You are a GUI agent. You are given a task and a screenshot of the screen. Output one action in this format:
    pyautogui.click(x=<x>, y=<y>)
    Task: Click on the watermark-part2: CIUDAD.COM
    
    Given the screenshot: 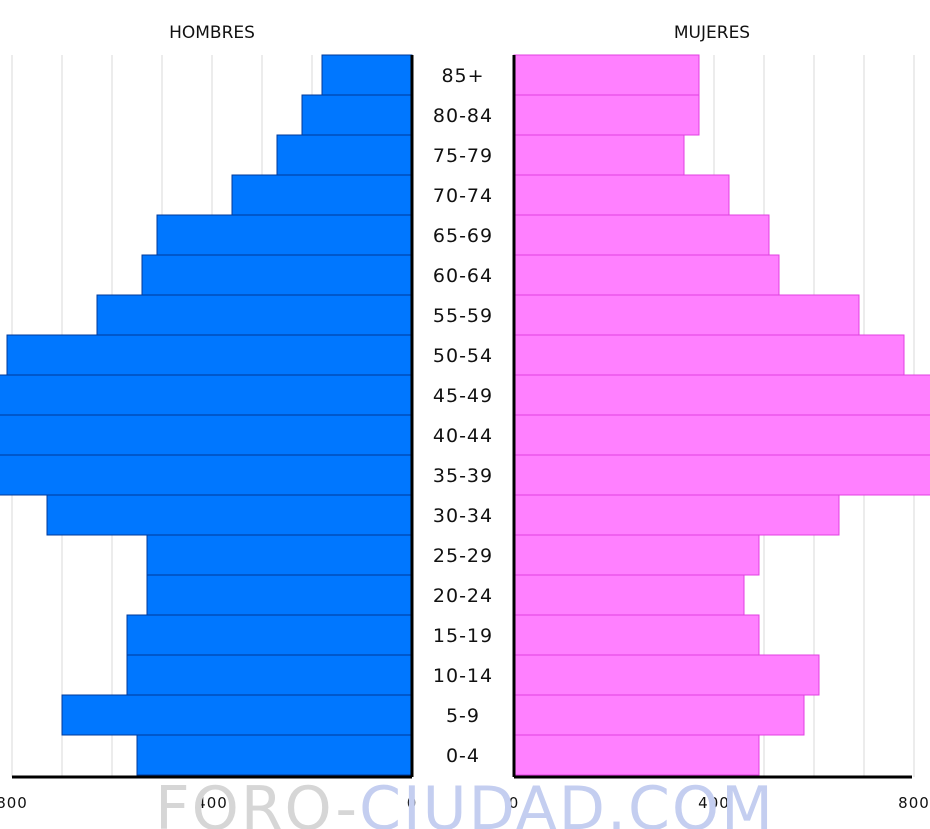 What is the action you would take?
    pyautogui.click(x=567, y=801)
    